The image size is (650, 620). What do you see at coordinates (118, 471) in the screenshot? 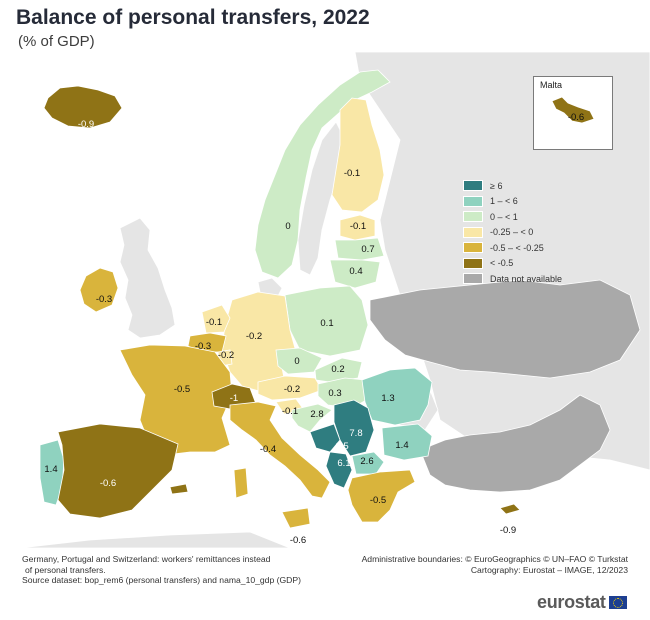
I see `region-spain` at bounding box center [118, 471].